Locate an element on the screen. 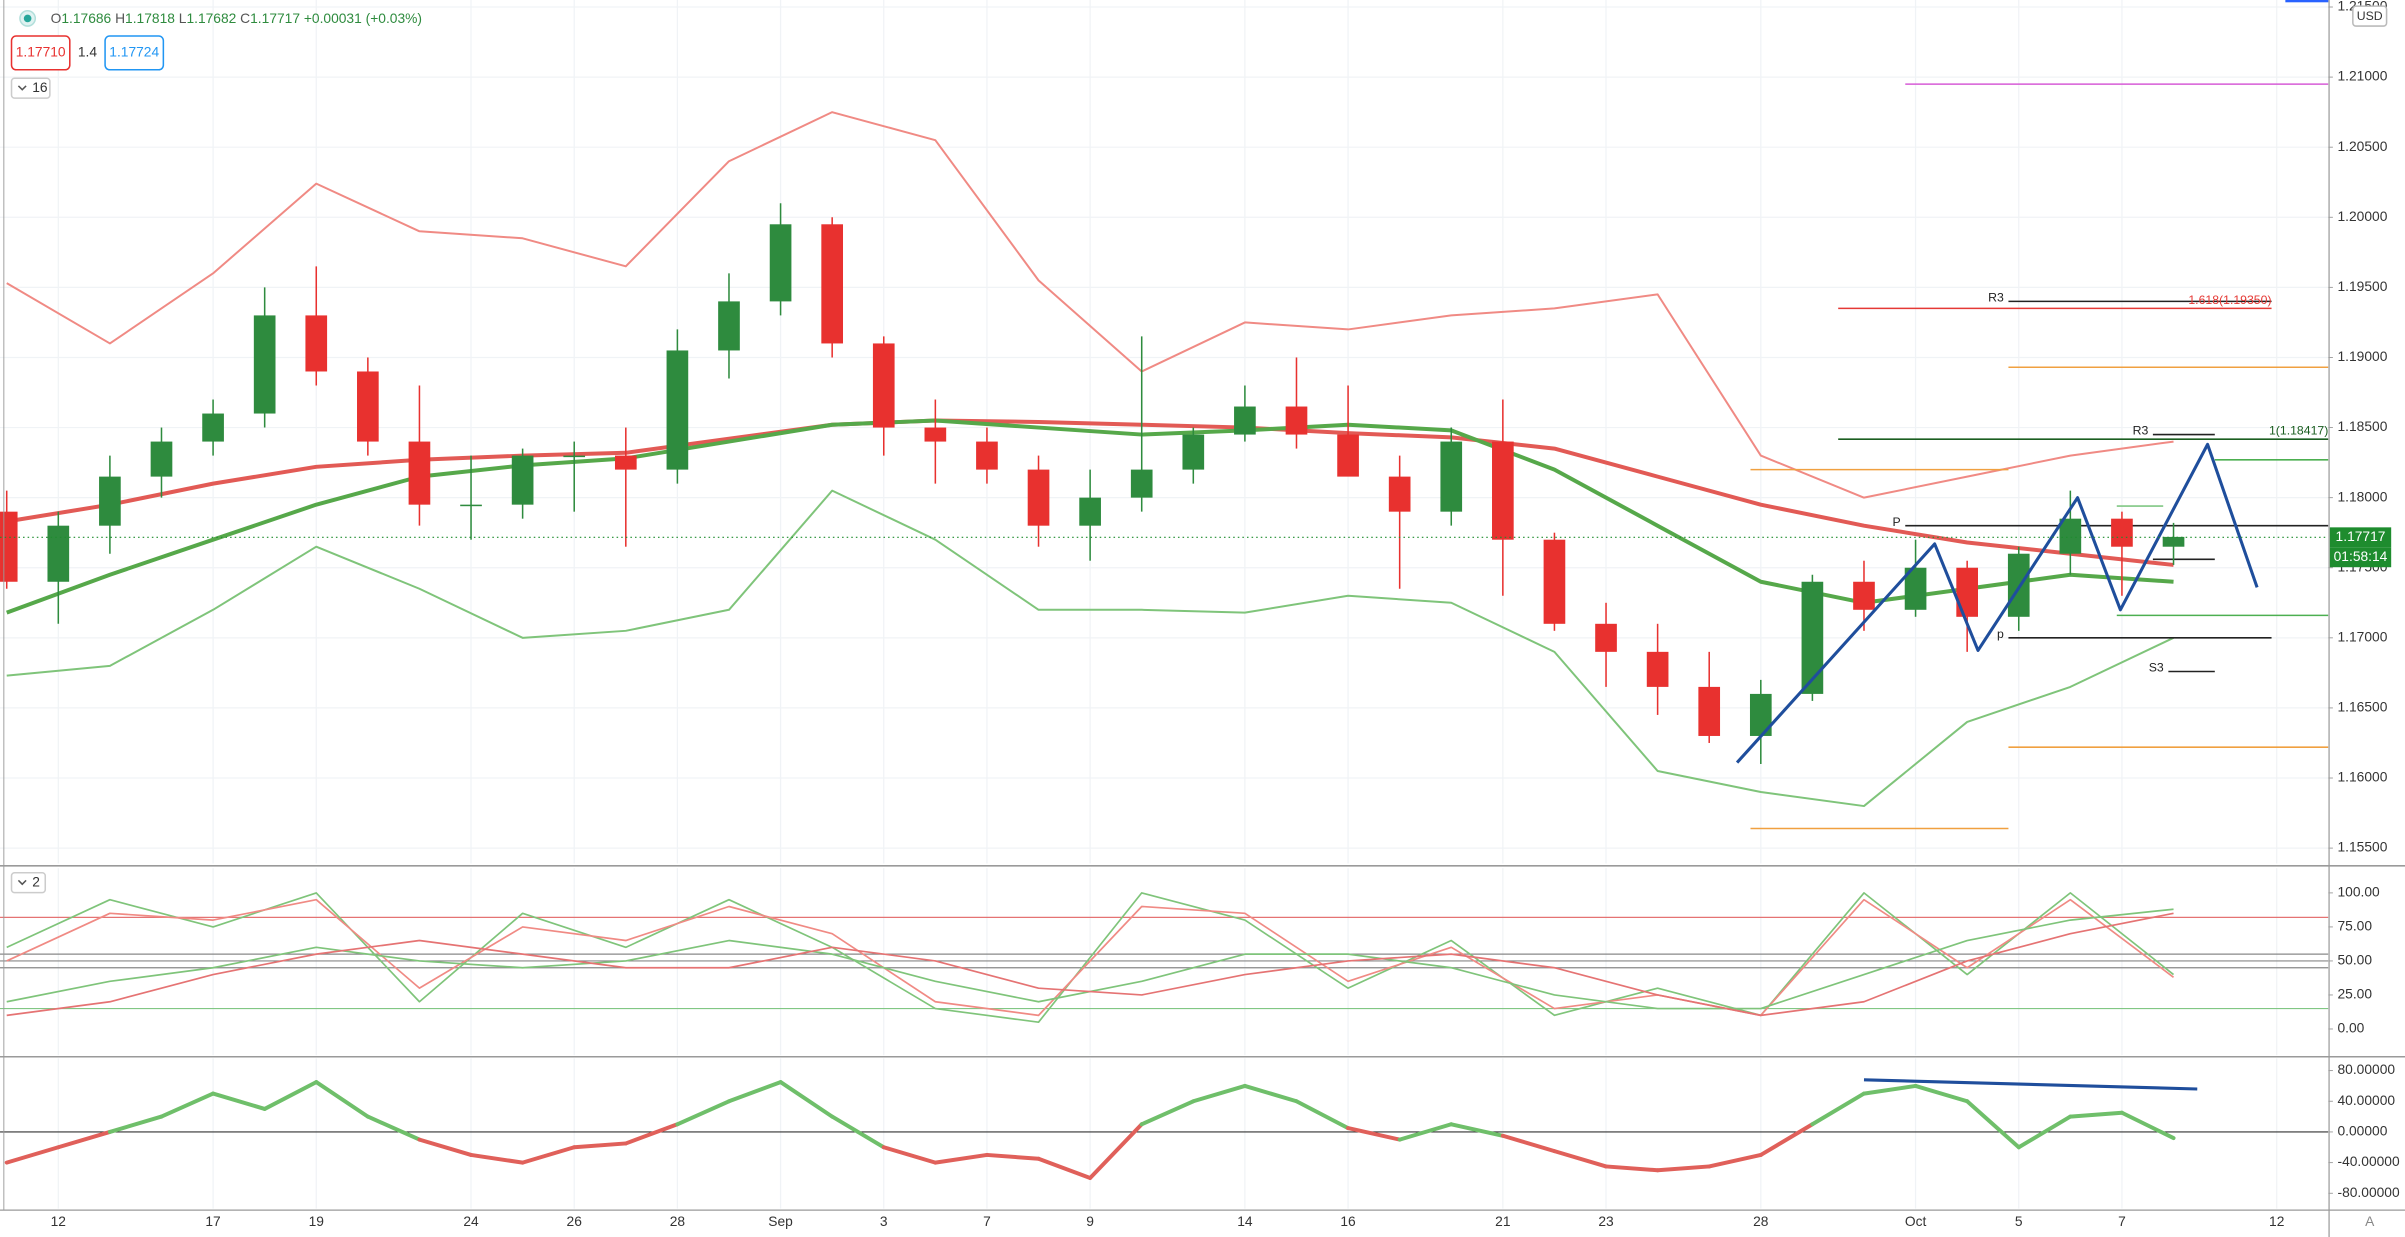 The image size is (2405, 1237). x-tick-label: 14 is located at coordinates (1245, 1221).